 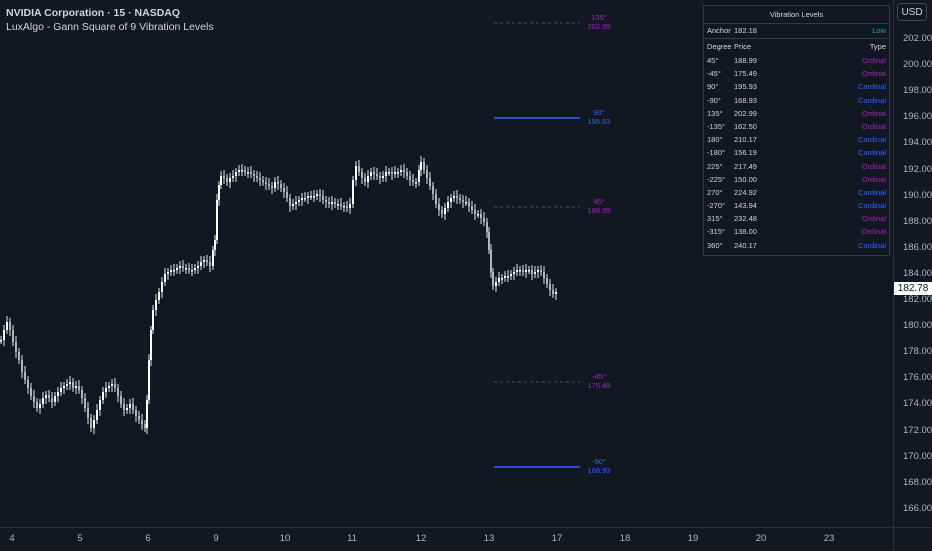 What do you see at coordinates (599, 117) in the screenshot?
I see `vibration-level-label: 90° 195.93` at bounding box center [599, 117].